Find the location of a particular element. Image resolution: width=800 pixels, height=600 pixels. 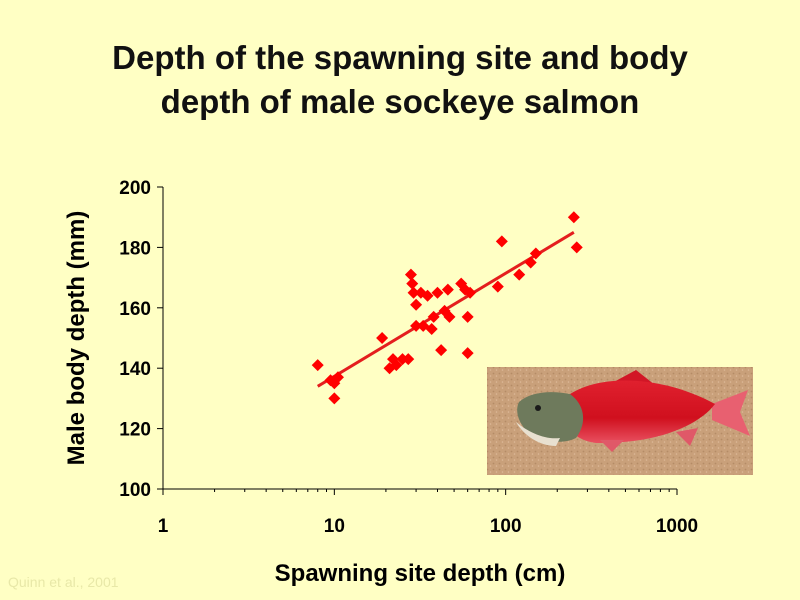

x-tick-label-1000: 1000 is located at coordinates (677, 526).